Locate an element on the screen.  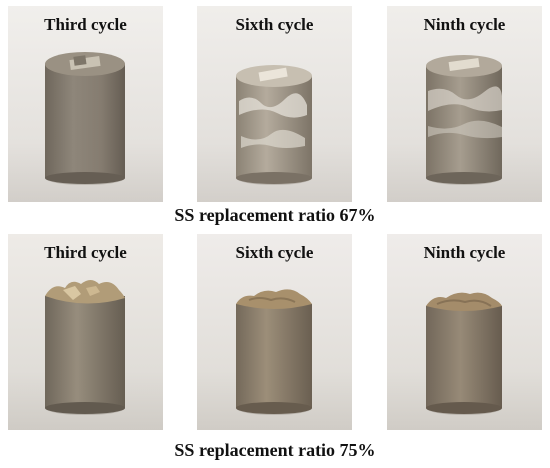
specimen-photo-75-ninth-cycle: Ninth cycle is located at coordinates (464, 332).